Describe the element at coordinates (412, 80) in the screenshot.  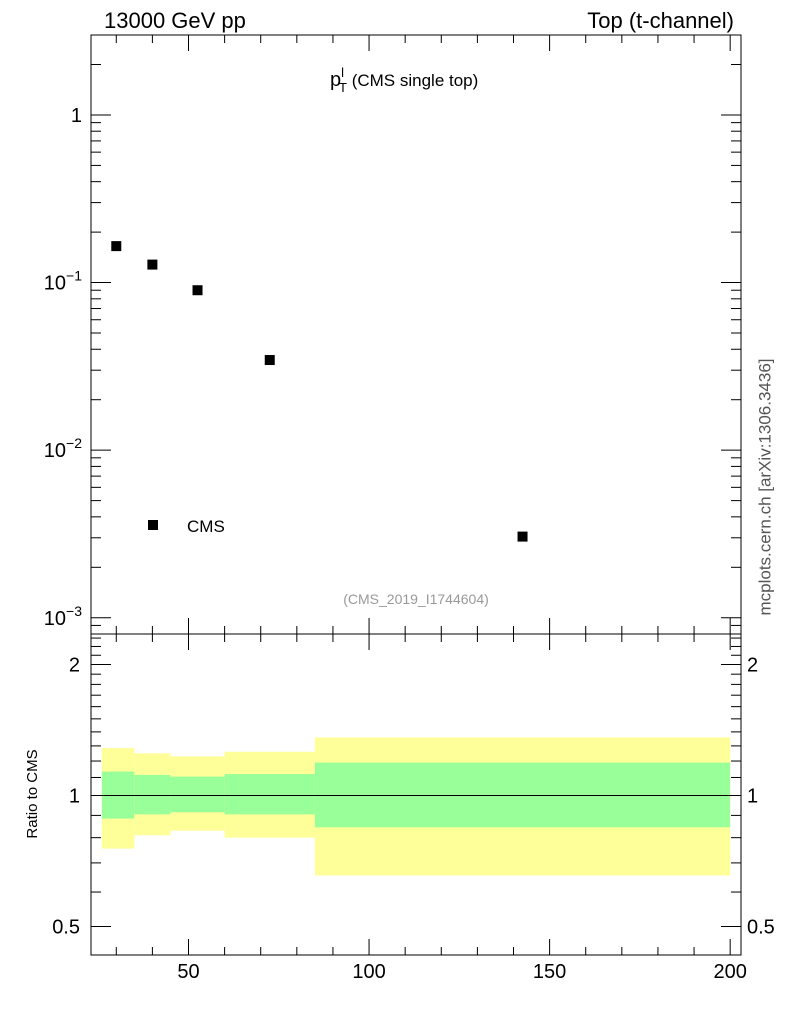
I see `title-rest: (CMS single top)` at that location.